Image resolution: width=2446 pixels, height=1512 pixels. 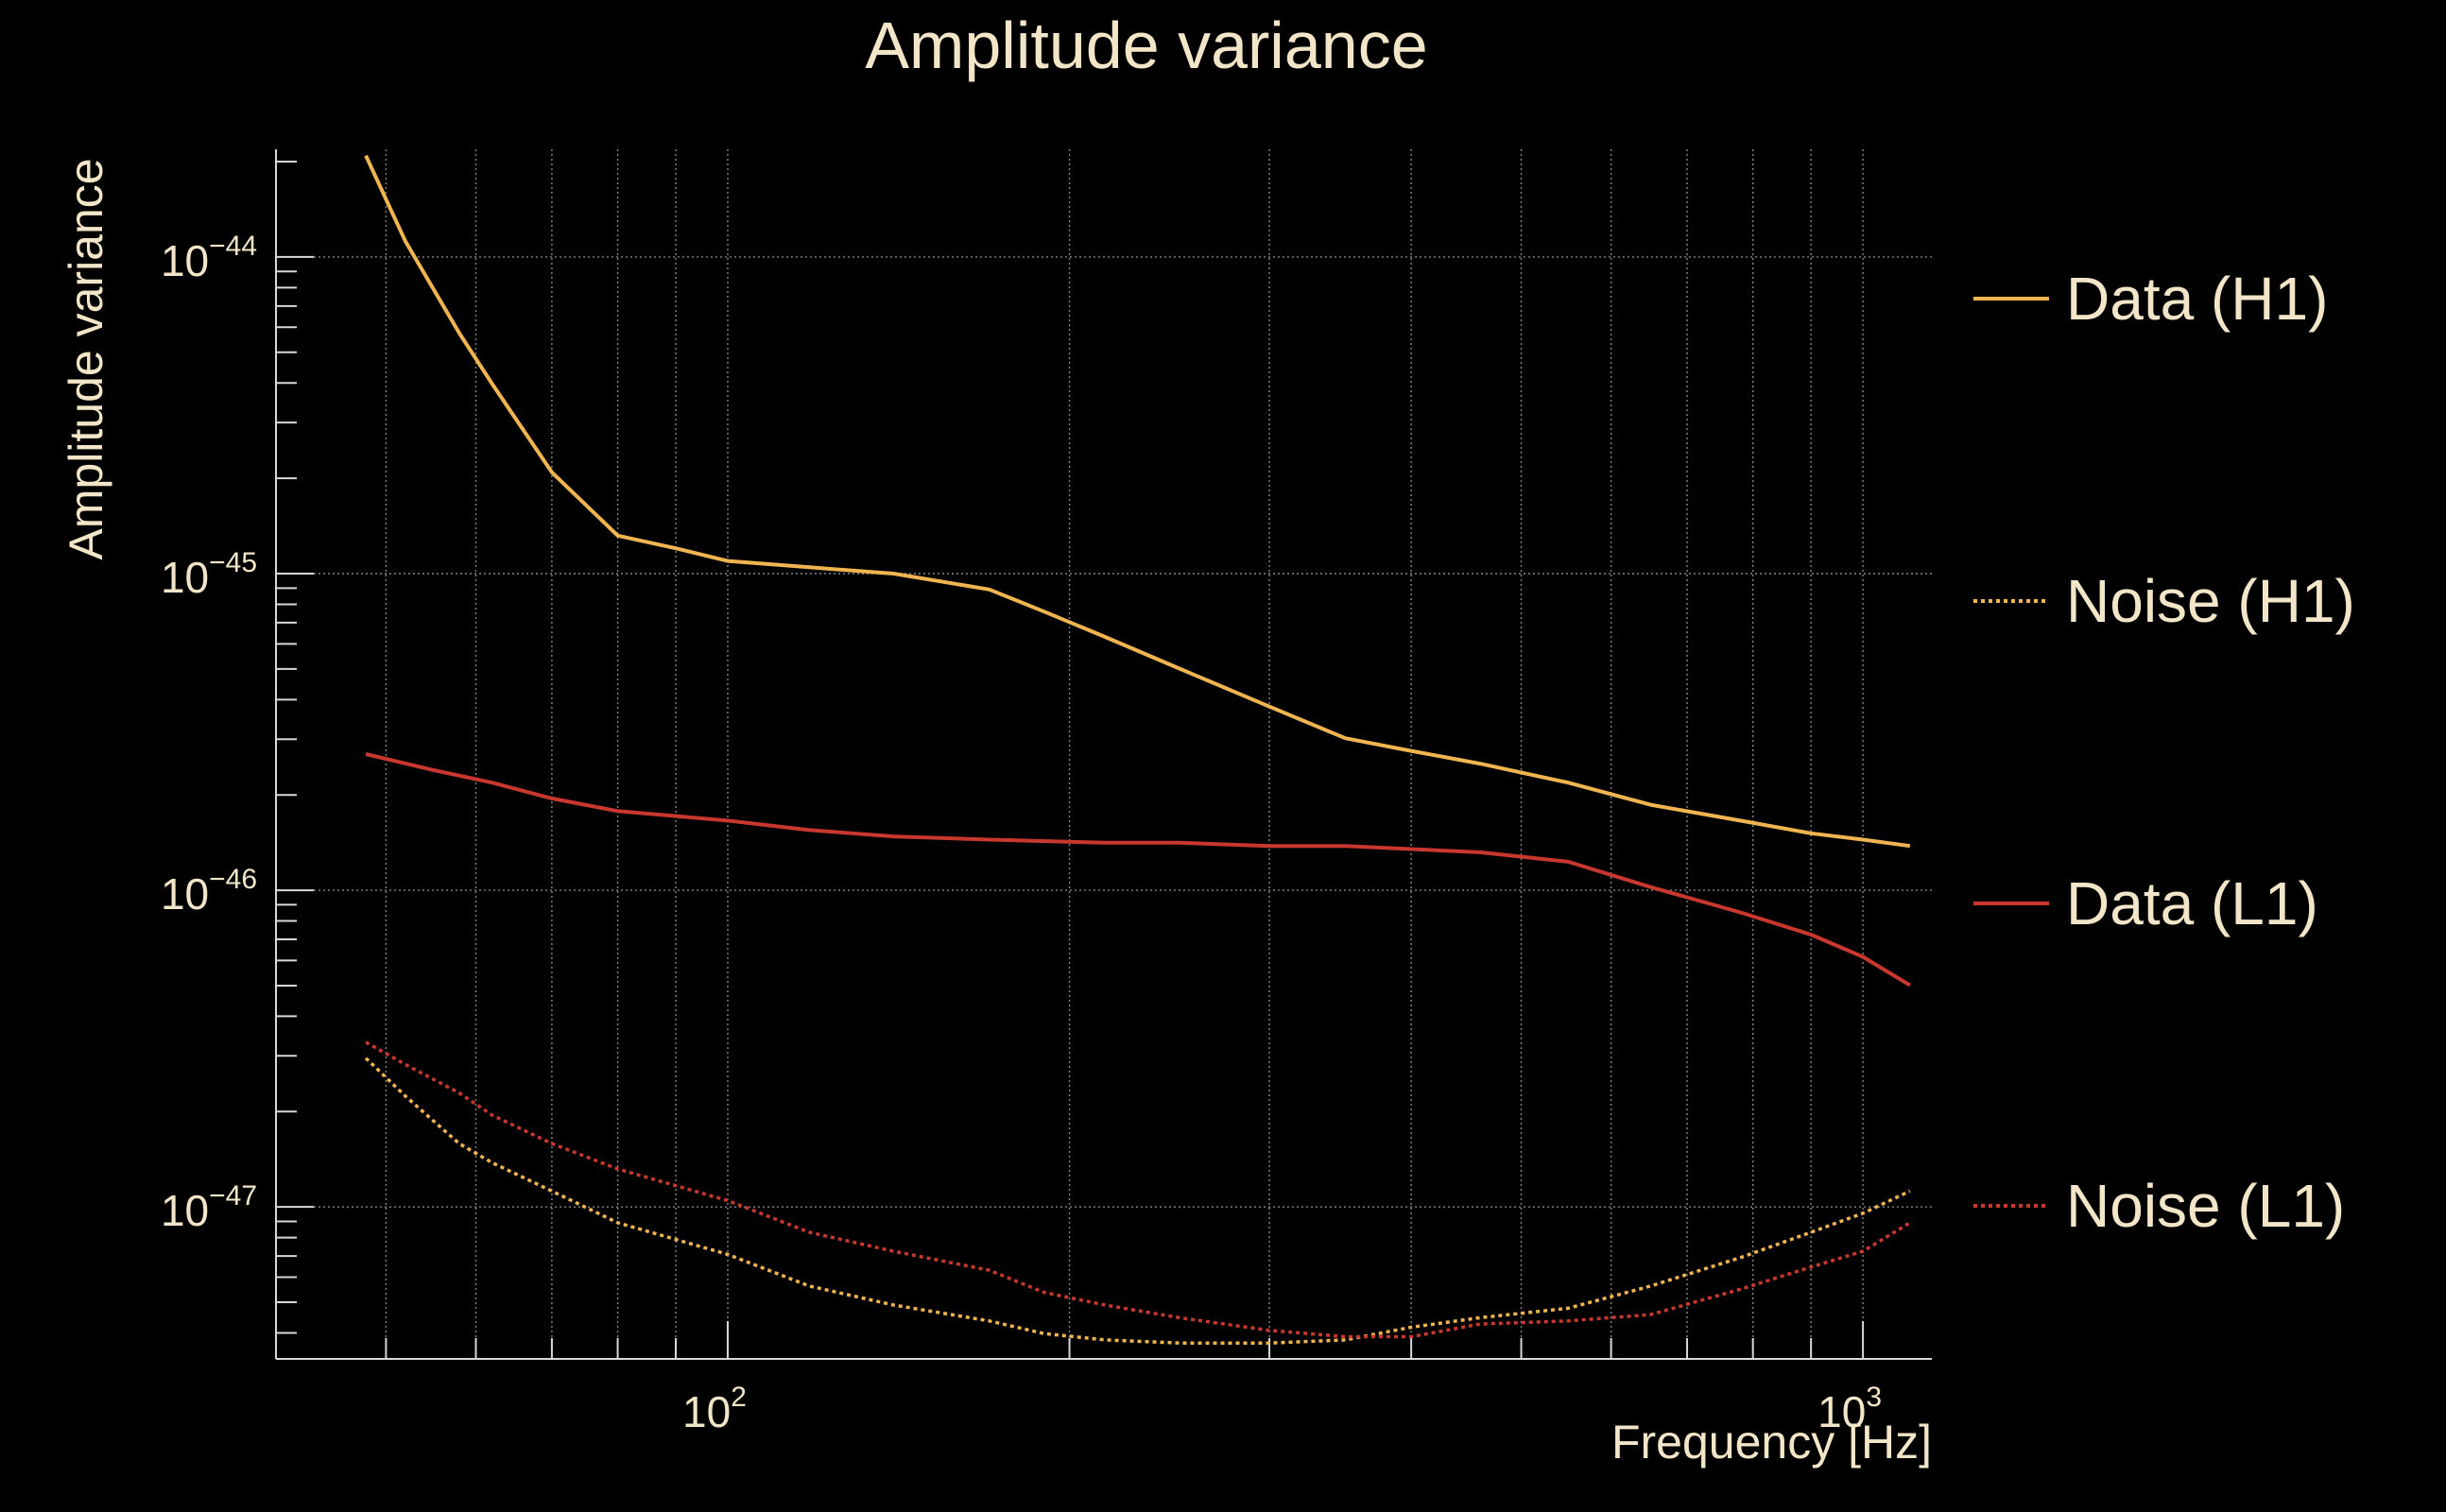 I want to click on y-tick-label: 10−44, so click(x=209, y=258).